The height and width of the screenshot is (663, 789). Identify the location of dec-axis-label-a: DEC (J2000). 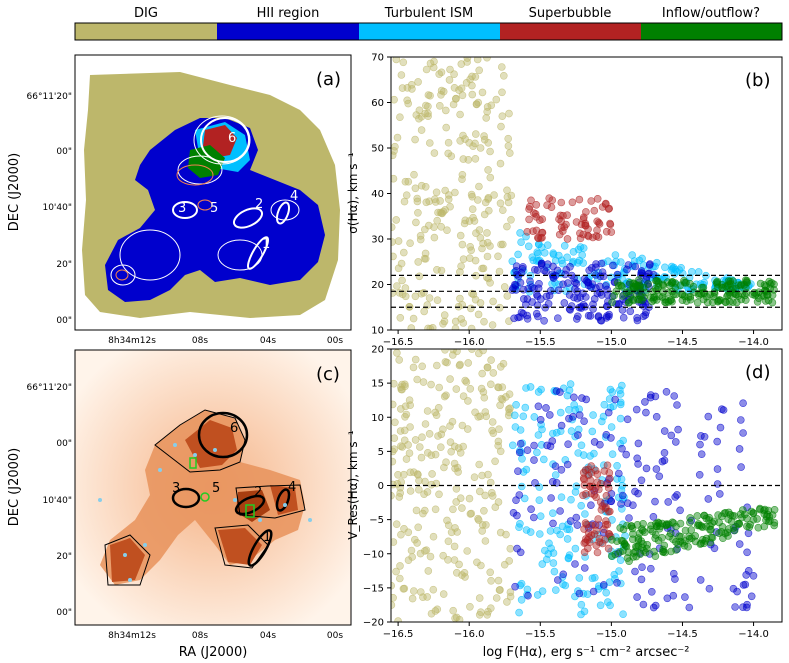
(14, 192).